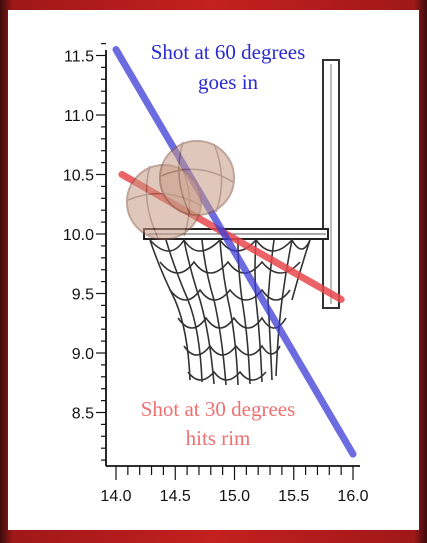  I want to click on x-tick-label: 16.0, so click(352, 496).